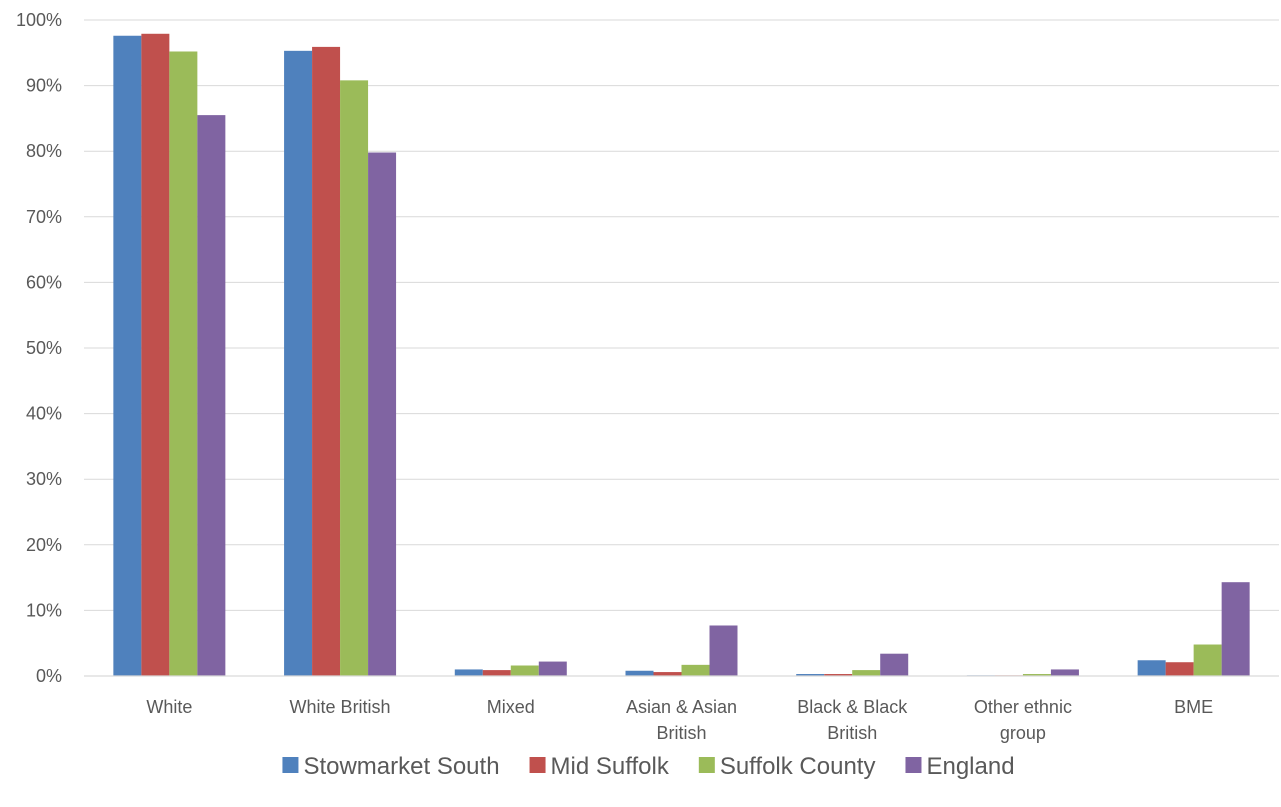  I want to click on y-tick-label: 30%, so click(44, 479).